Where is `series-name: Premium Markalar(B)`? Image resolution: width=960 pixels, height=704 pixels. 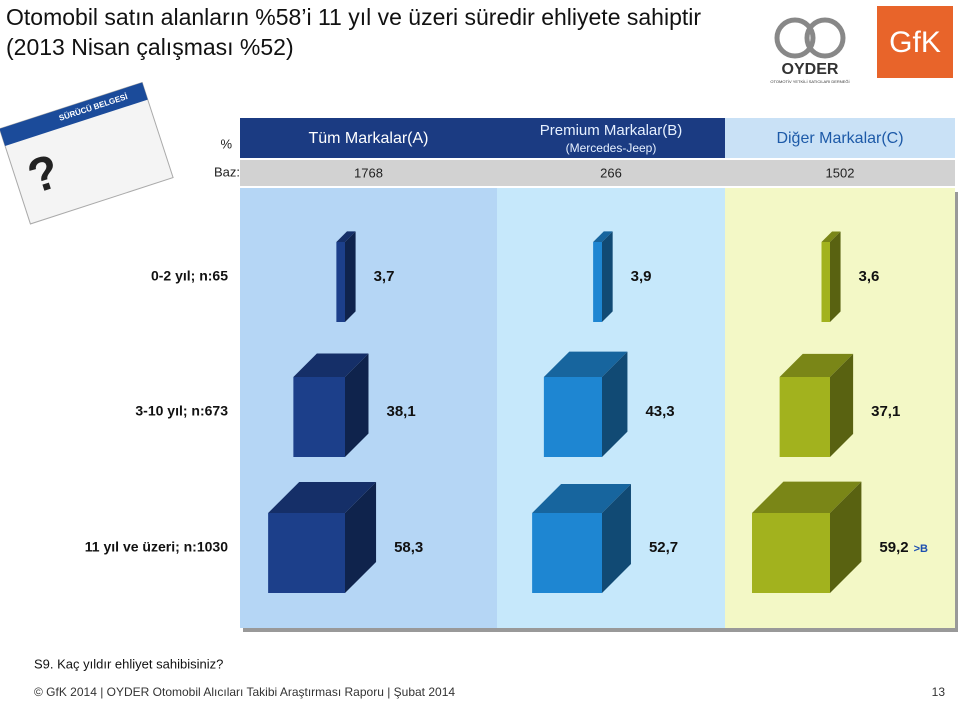
series-name: Premium Markalar(B) is located at coordinates (611, 130).